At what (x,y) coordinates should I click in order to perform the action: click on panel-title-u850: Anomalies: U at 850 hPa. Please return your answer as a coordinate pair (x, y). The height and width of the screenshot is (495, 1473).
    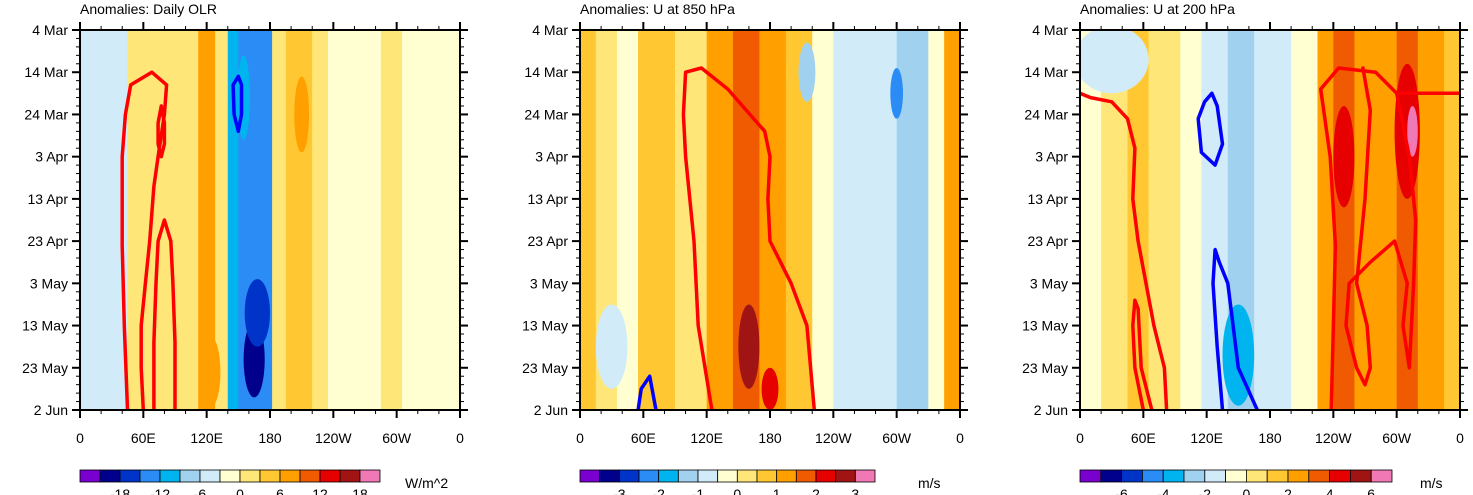
    Looking at the image, I should click on (657, 9).